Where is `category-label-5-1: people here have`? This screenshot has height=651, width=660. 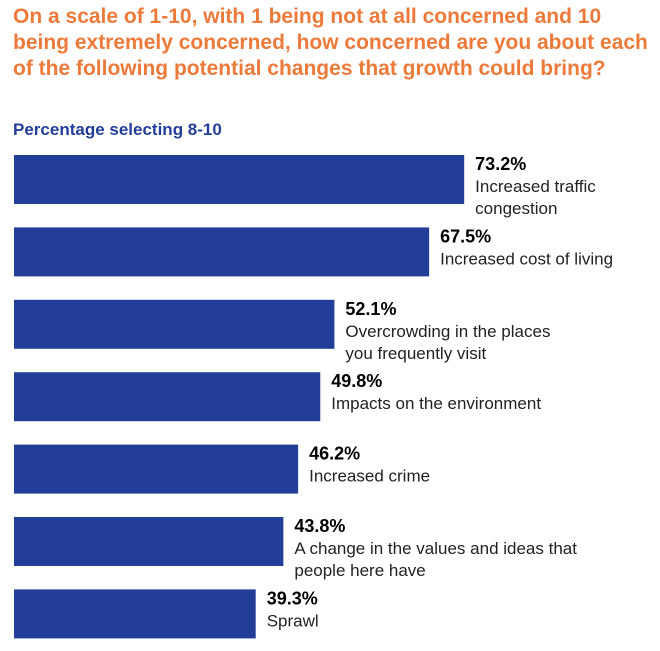
category-label-5-1: people here have is located at coordinates (359, 570).